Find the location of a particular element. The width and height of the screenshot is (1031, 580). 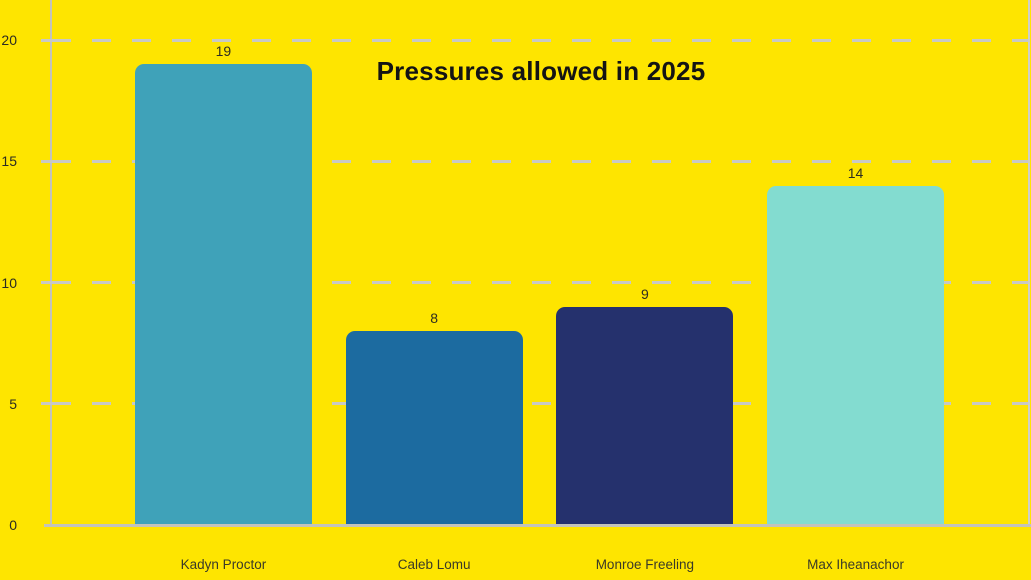

bar-value-label: 9 is located at coordinates (644, 293).